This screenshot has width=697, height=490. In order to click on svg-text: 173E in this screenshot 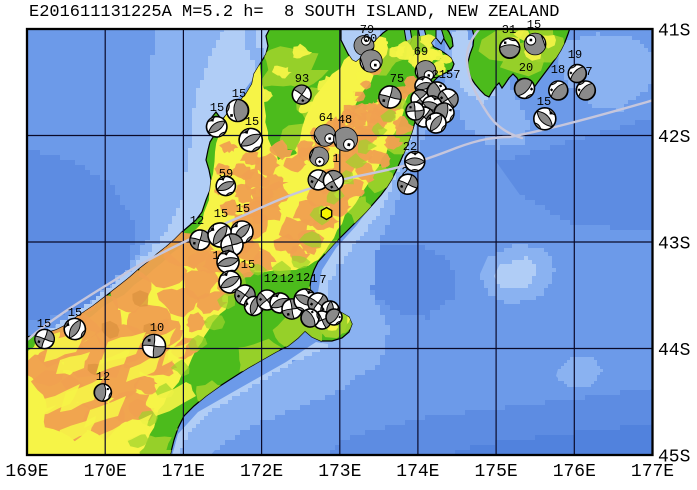, I will do `click(339, 472)`.